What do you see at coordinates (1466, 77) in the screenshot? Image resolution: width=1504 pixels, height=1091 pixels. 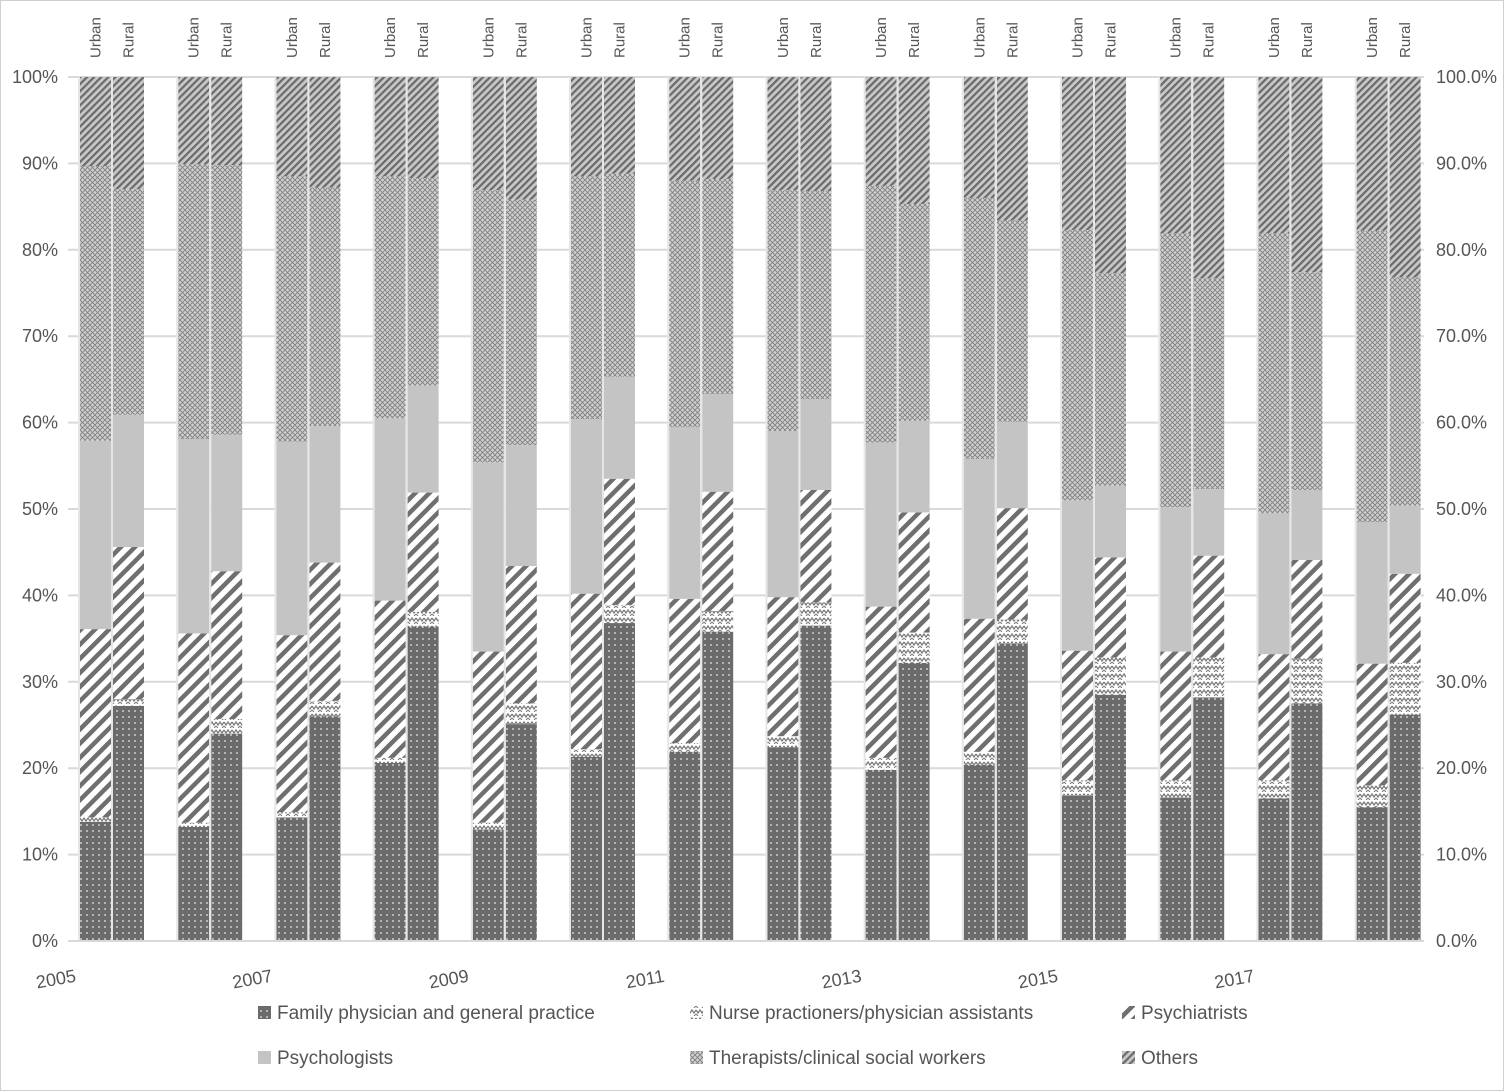 I see `y-right-tick-label: 100.0%` at bounding box center [1466, 77].